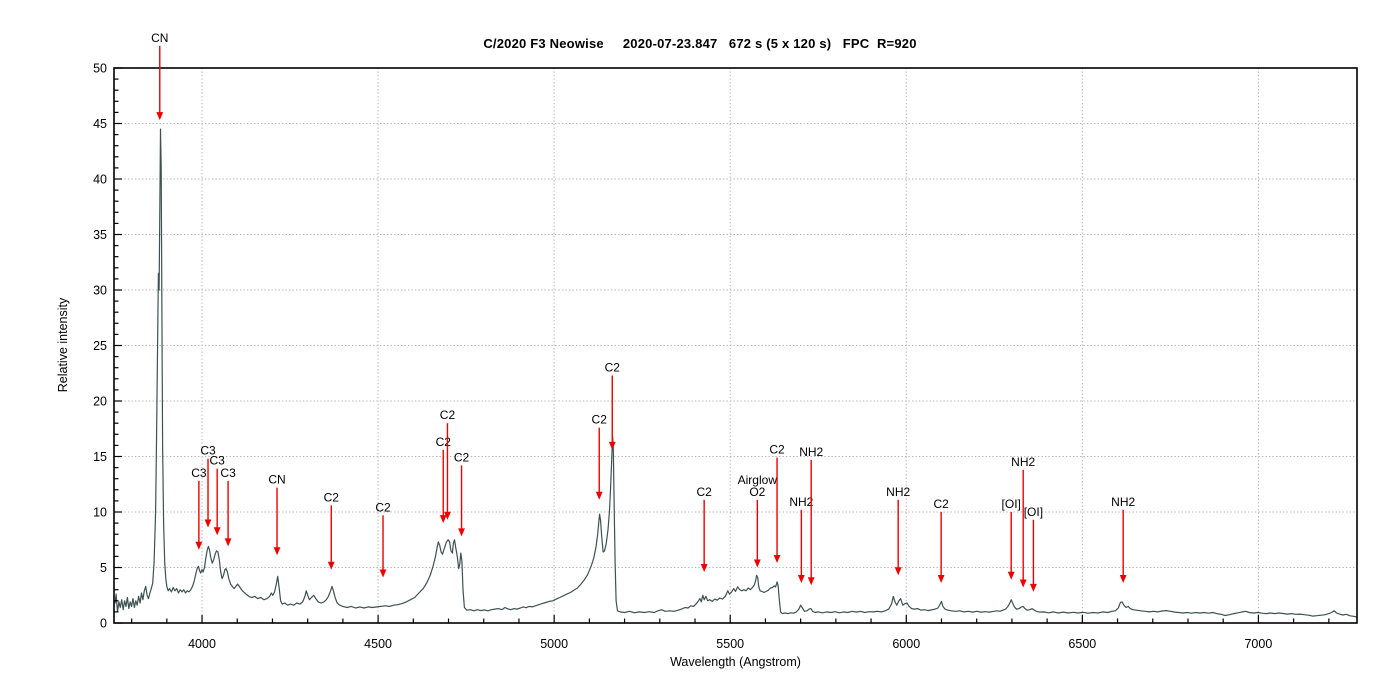 The width and height of the screenshot is (1400, 700). Describe the element at coordinates (735, 662) in the screenshot. I see `x-axis-title: Wavelength (Angstrom)` at that location.